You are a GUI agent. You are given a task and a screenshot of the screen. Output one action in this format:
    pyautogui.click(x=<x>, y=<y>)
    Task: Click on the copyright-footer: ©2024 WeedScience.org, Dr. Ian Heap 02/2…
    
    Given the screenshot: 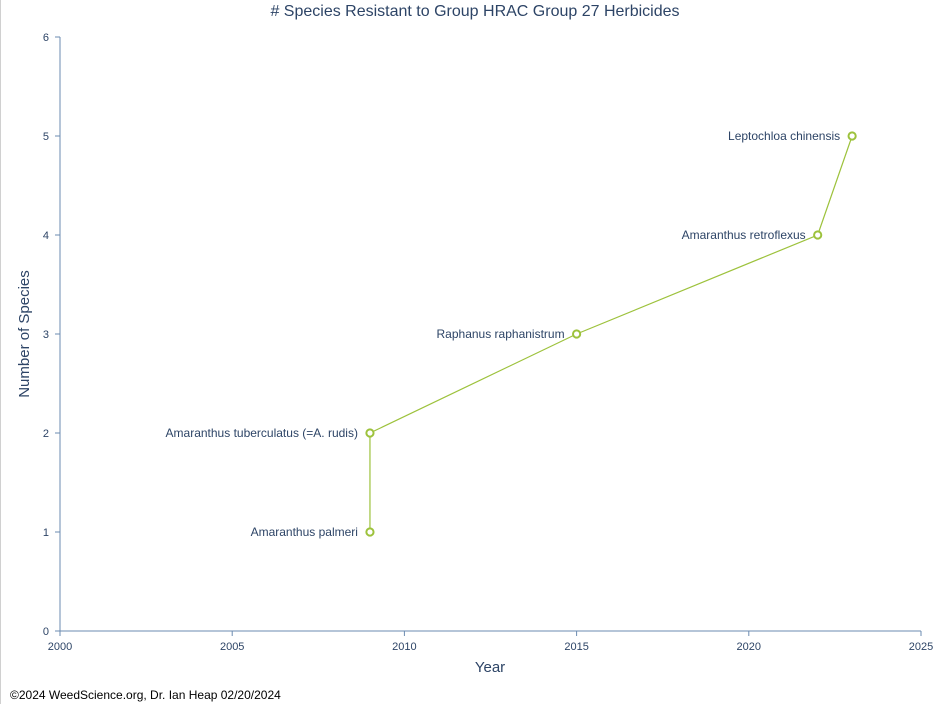 What is the action you would take?
    pyautogui.click(x=145, y=695)
    